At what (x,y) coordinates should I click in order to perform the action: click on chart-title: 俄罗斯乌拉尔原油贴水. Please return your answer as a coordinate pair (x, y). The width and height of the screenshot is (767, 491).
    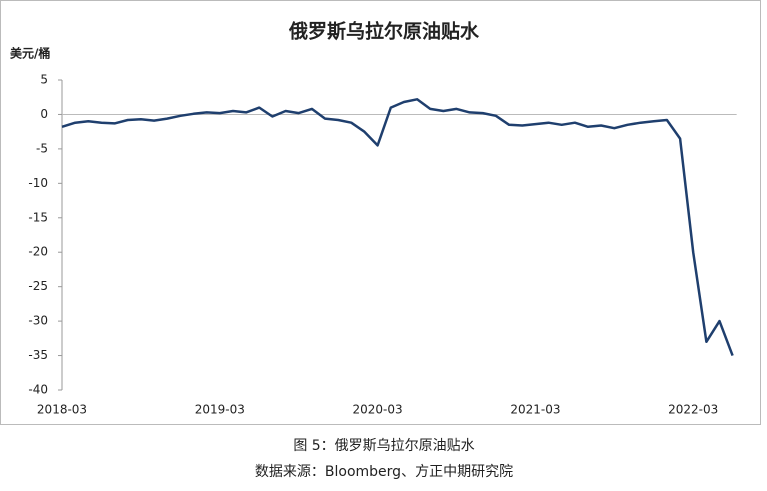
    Looking at the image, I should click on (384, 31).